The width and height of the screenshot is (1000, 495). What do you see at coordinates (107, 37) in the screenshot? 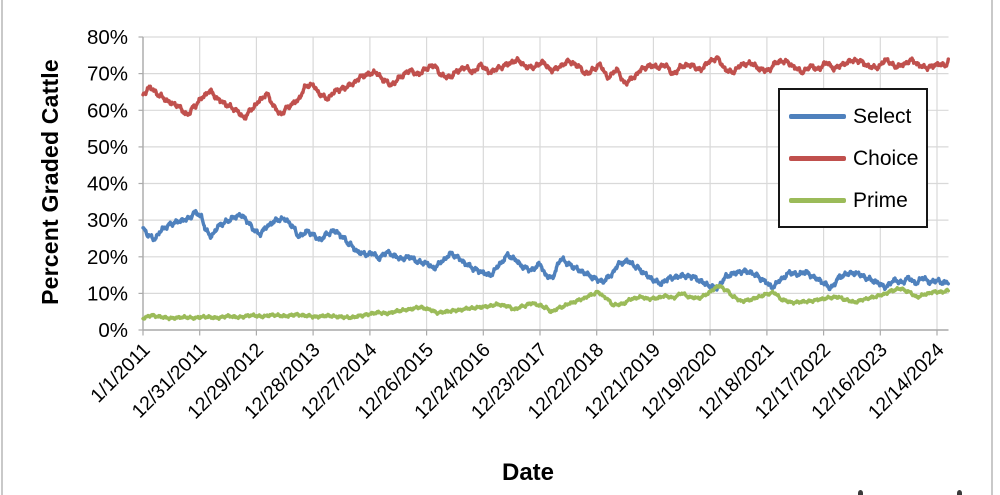
I see `y-tick-label: 80%` at bounding box center [107, 37].